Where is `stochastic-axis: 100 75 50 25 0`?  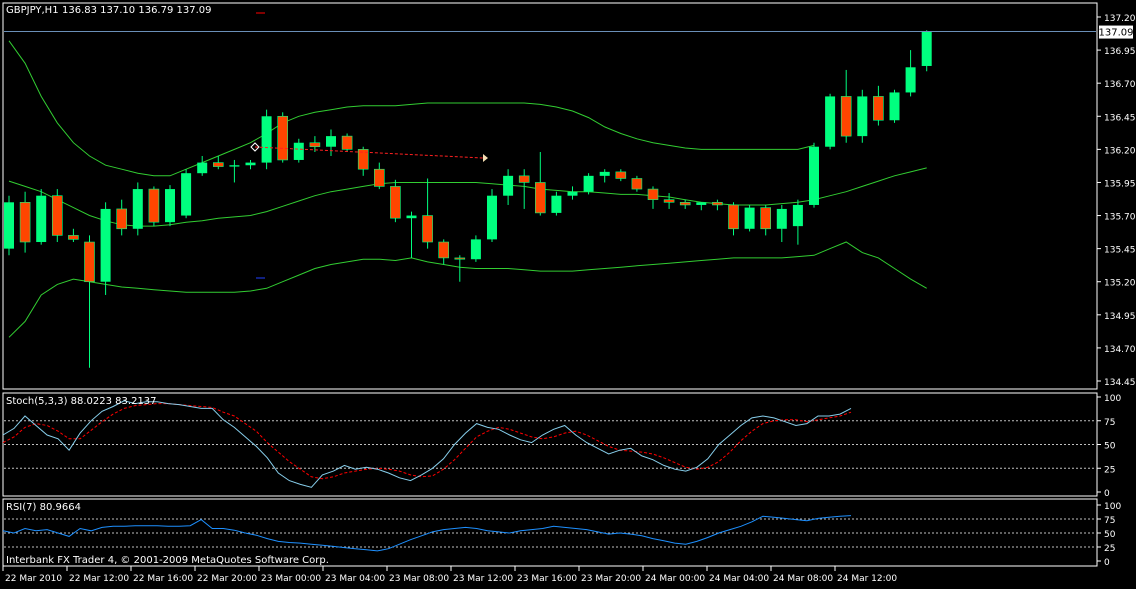
stochastic-axis: 100 75 50 25 0 is located at coordinates (1109, 446).